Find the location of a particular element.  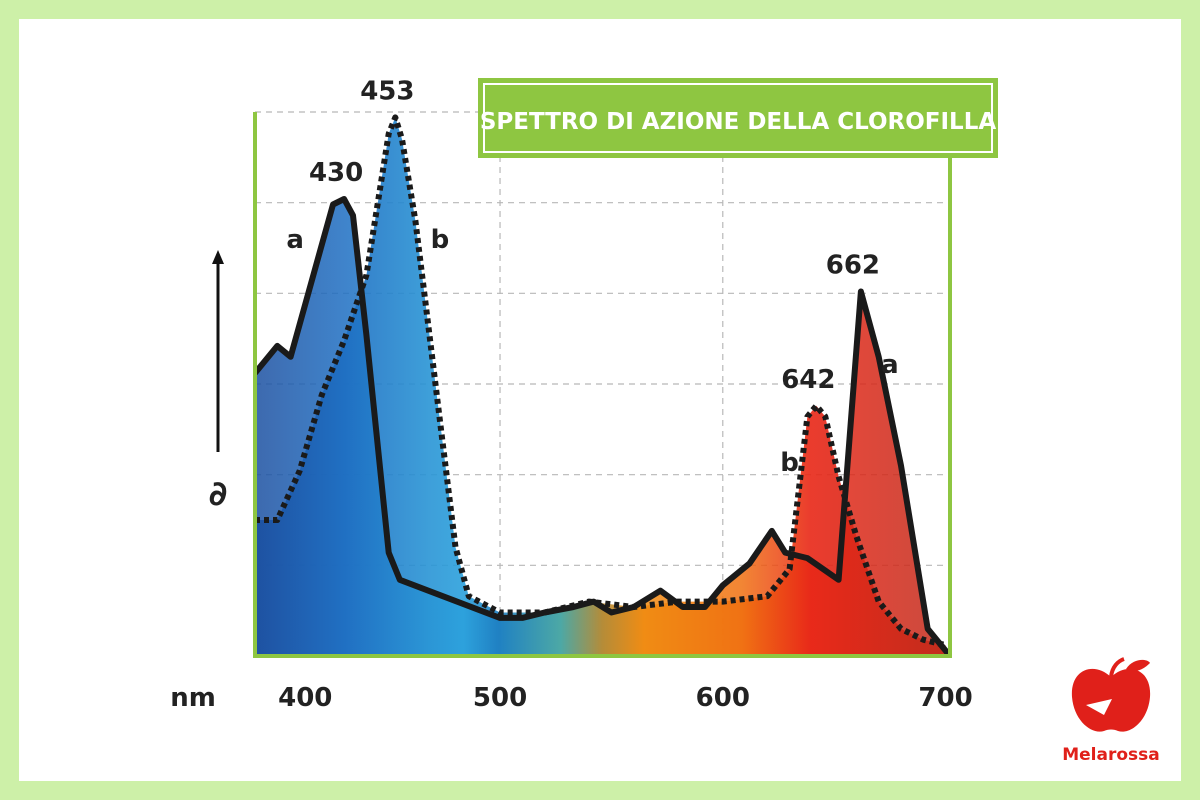

peak-label: 662 is located at coordinates (853, 266).